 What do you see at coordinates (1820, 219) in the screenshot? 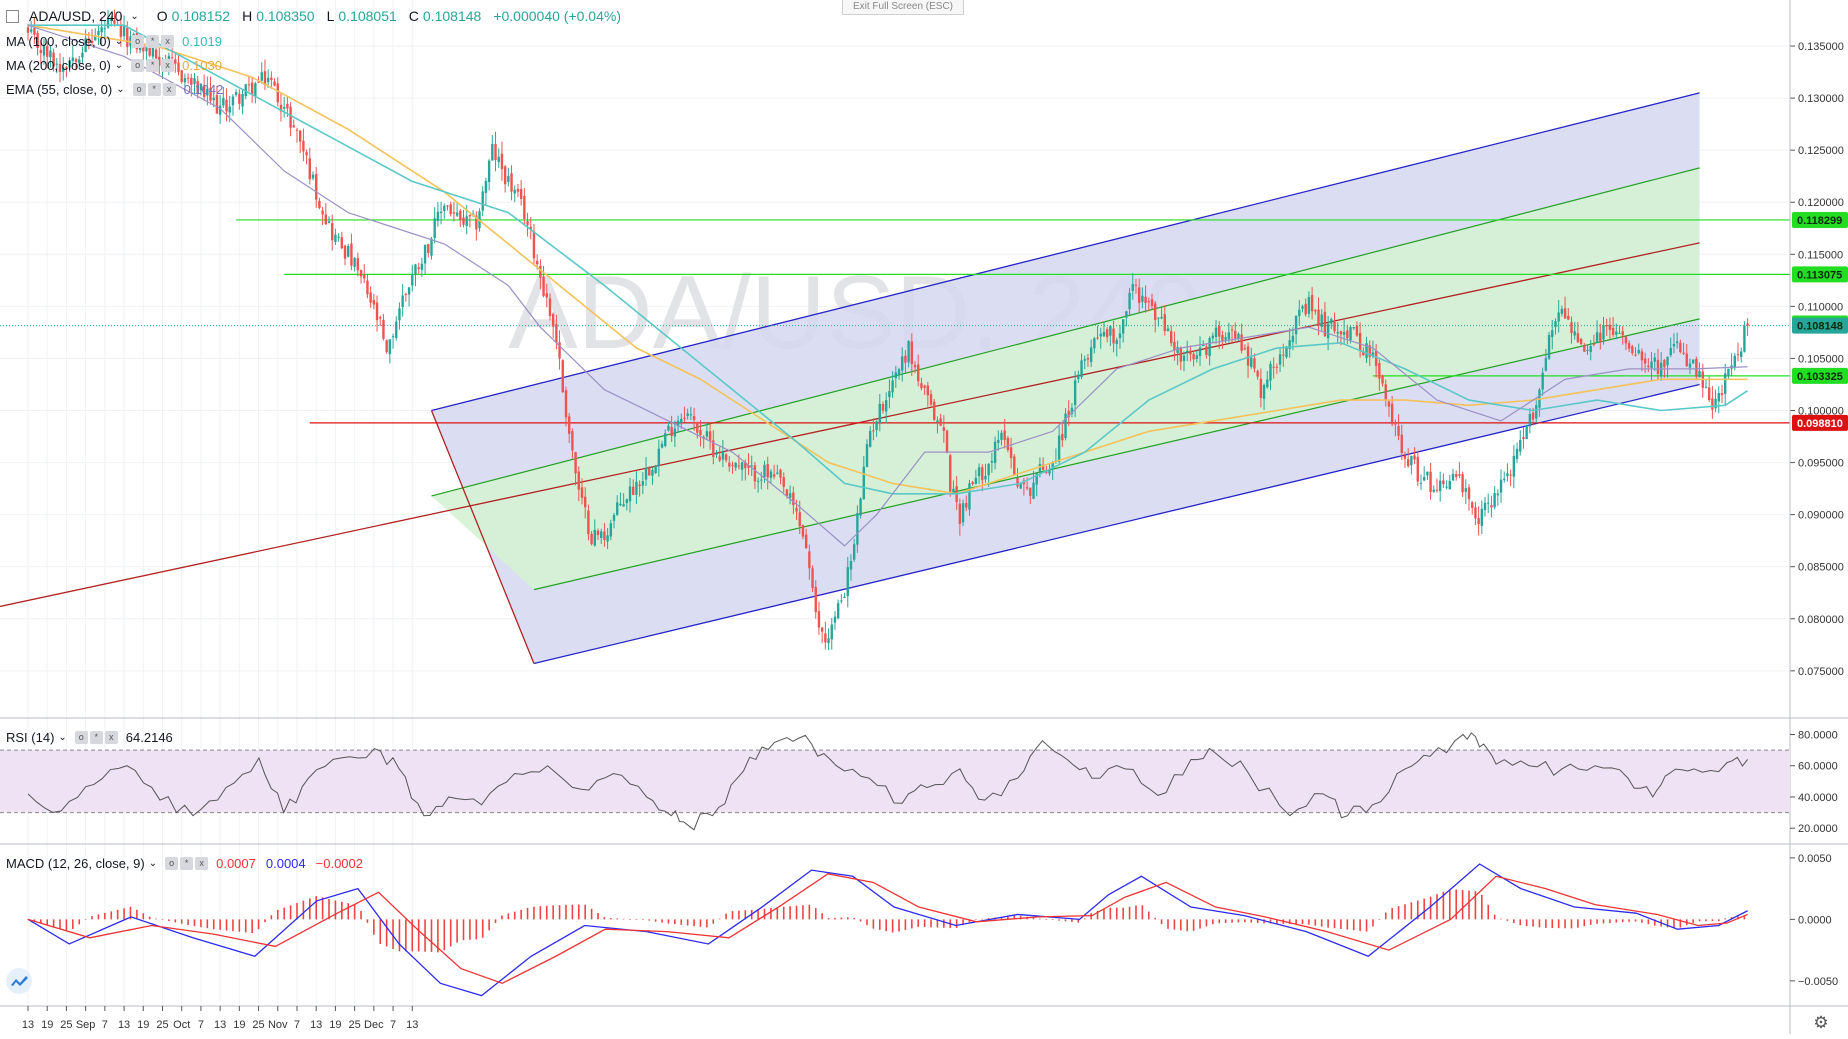
I see `price-label-bg` at bounding box center [1820, 219].